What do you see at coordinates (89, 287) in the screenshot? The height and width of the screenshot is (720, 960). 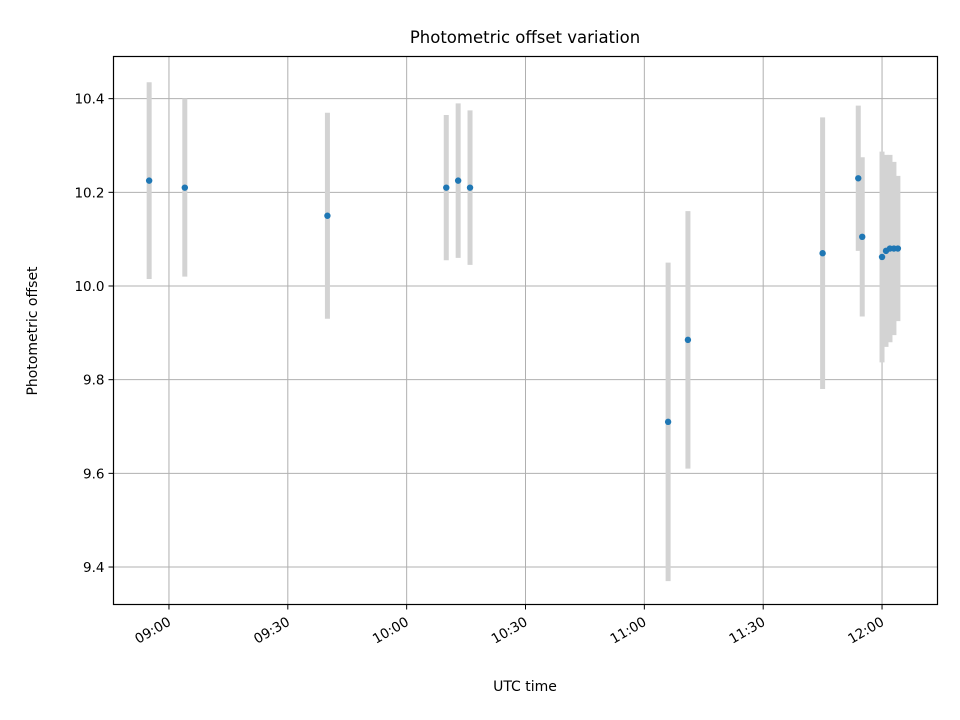 I see `y-tick-label: 10.0` at bounding box center [89, 287].